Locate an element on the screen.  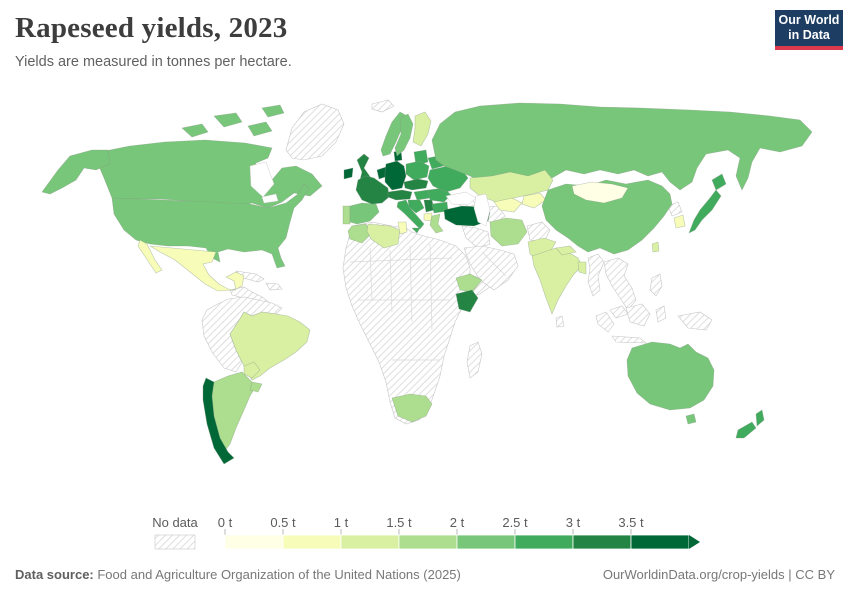
country-north-korea is located at coordinates (675, 209).